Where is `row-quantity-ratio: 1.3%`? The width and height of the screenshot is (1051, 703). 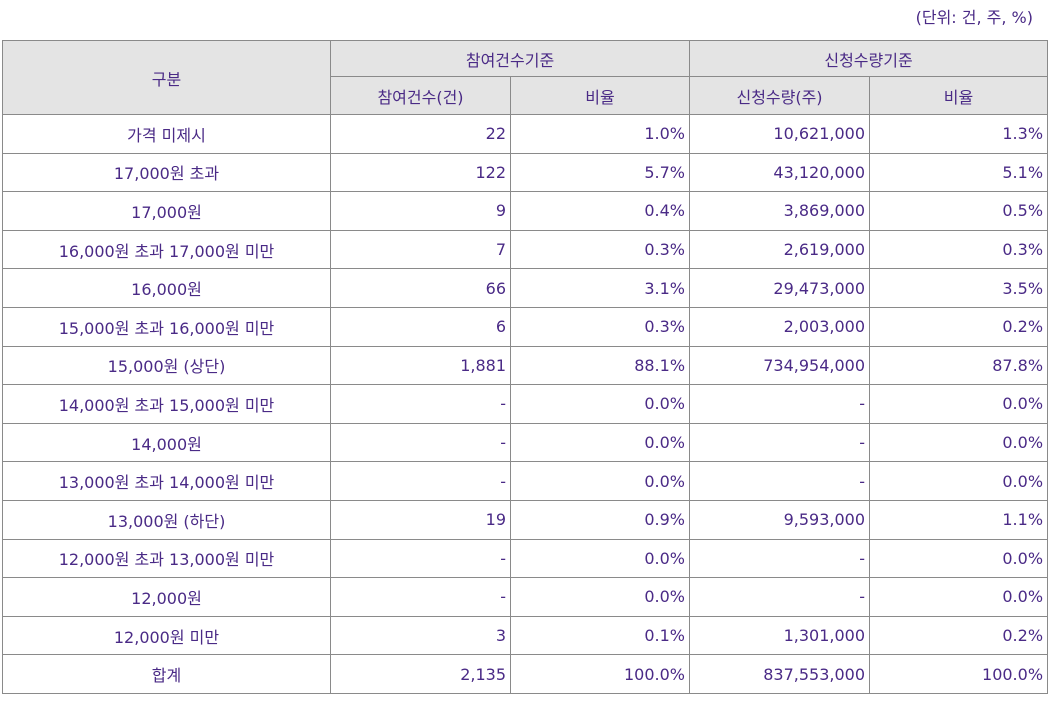
row-quantity-ratio: 1.3% is located at coordinates (959, 134).